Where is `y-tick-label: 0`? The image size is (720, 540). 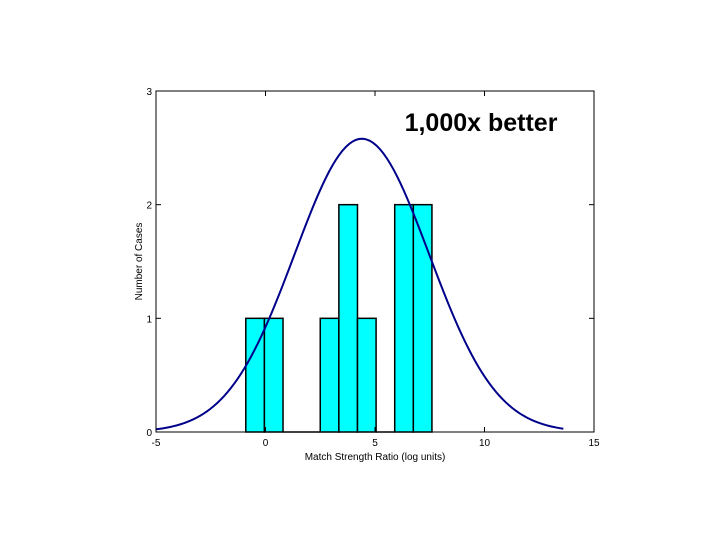
y-tick-label: 0 is located at coordinates (149, 433).